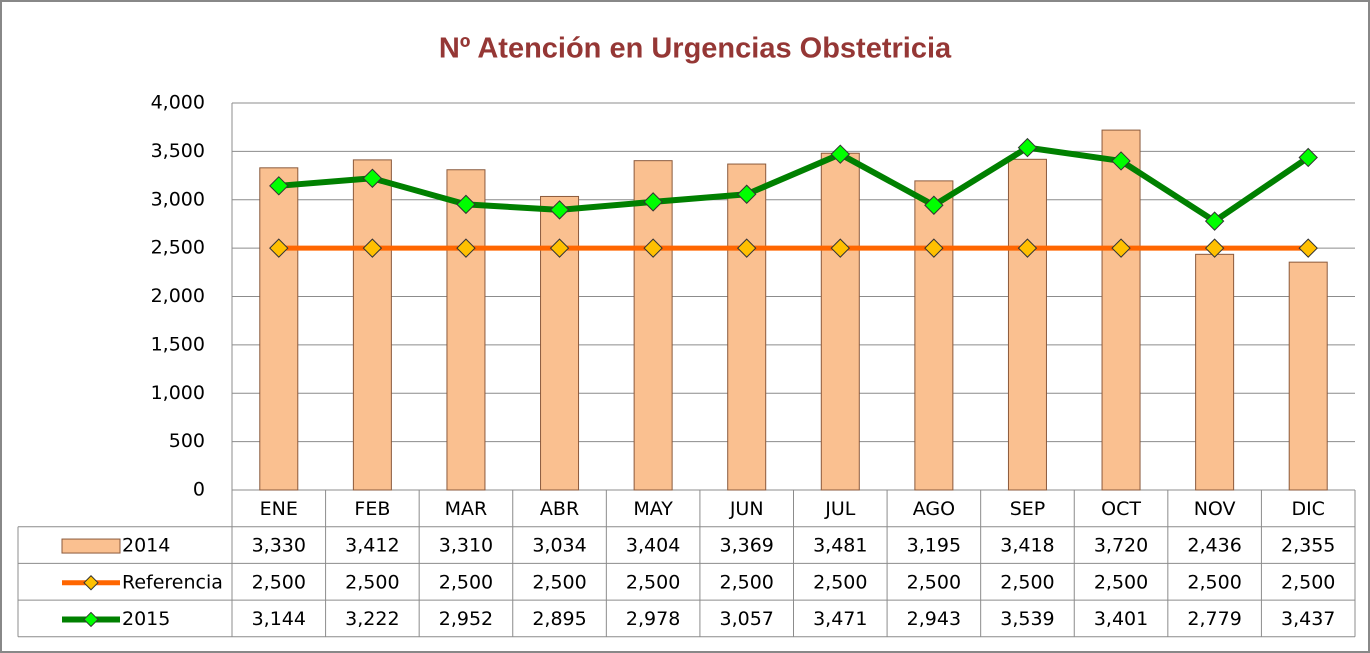 The height and width of the screenshot is (653, 1370). I want to click on y-tick-label: 3,000, so click(178, 199).